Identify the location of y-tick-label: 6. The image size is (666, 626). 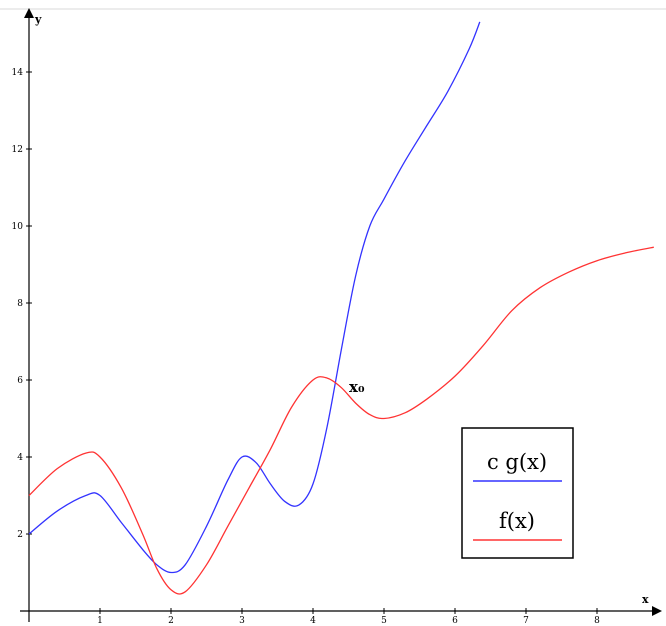
(20, 381).